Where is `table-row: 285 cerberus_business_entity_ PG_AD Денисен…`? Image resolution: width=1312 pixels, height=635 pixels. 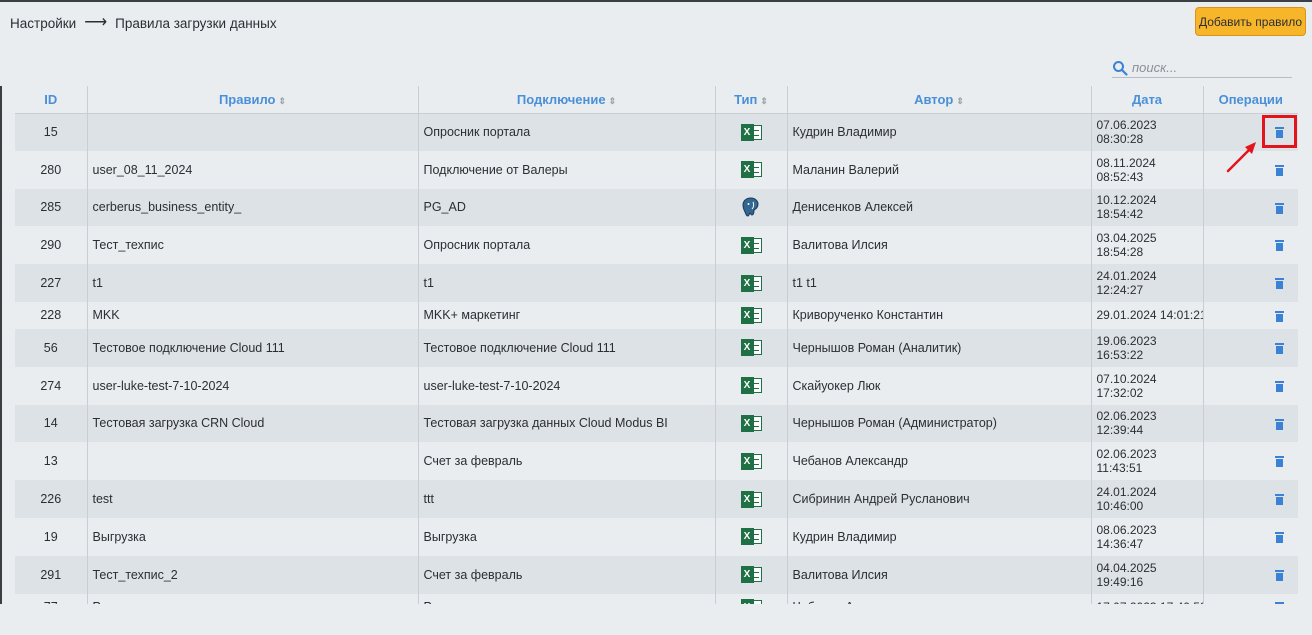 table-row: 285 cerberus_business_entity_ PG_AD Денисен… is located at coordinates (656, 207).